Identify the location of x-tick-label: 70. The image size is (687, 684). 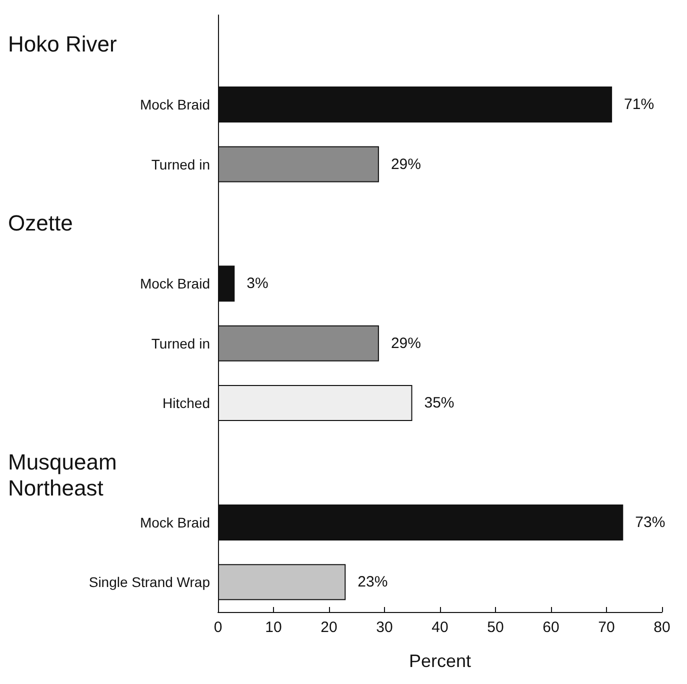
(606, 627).